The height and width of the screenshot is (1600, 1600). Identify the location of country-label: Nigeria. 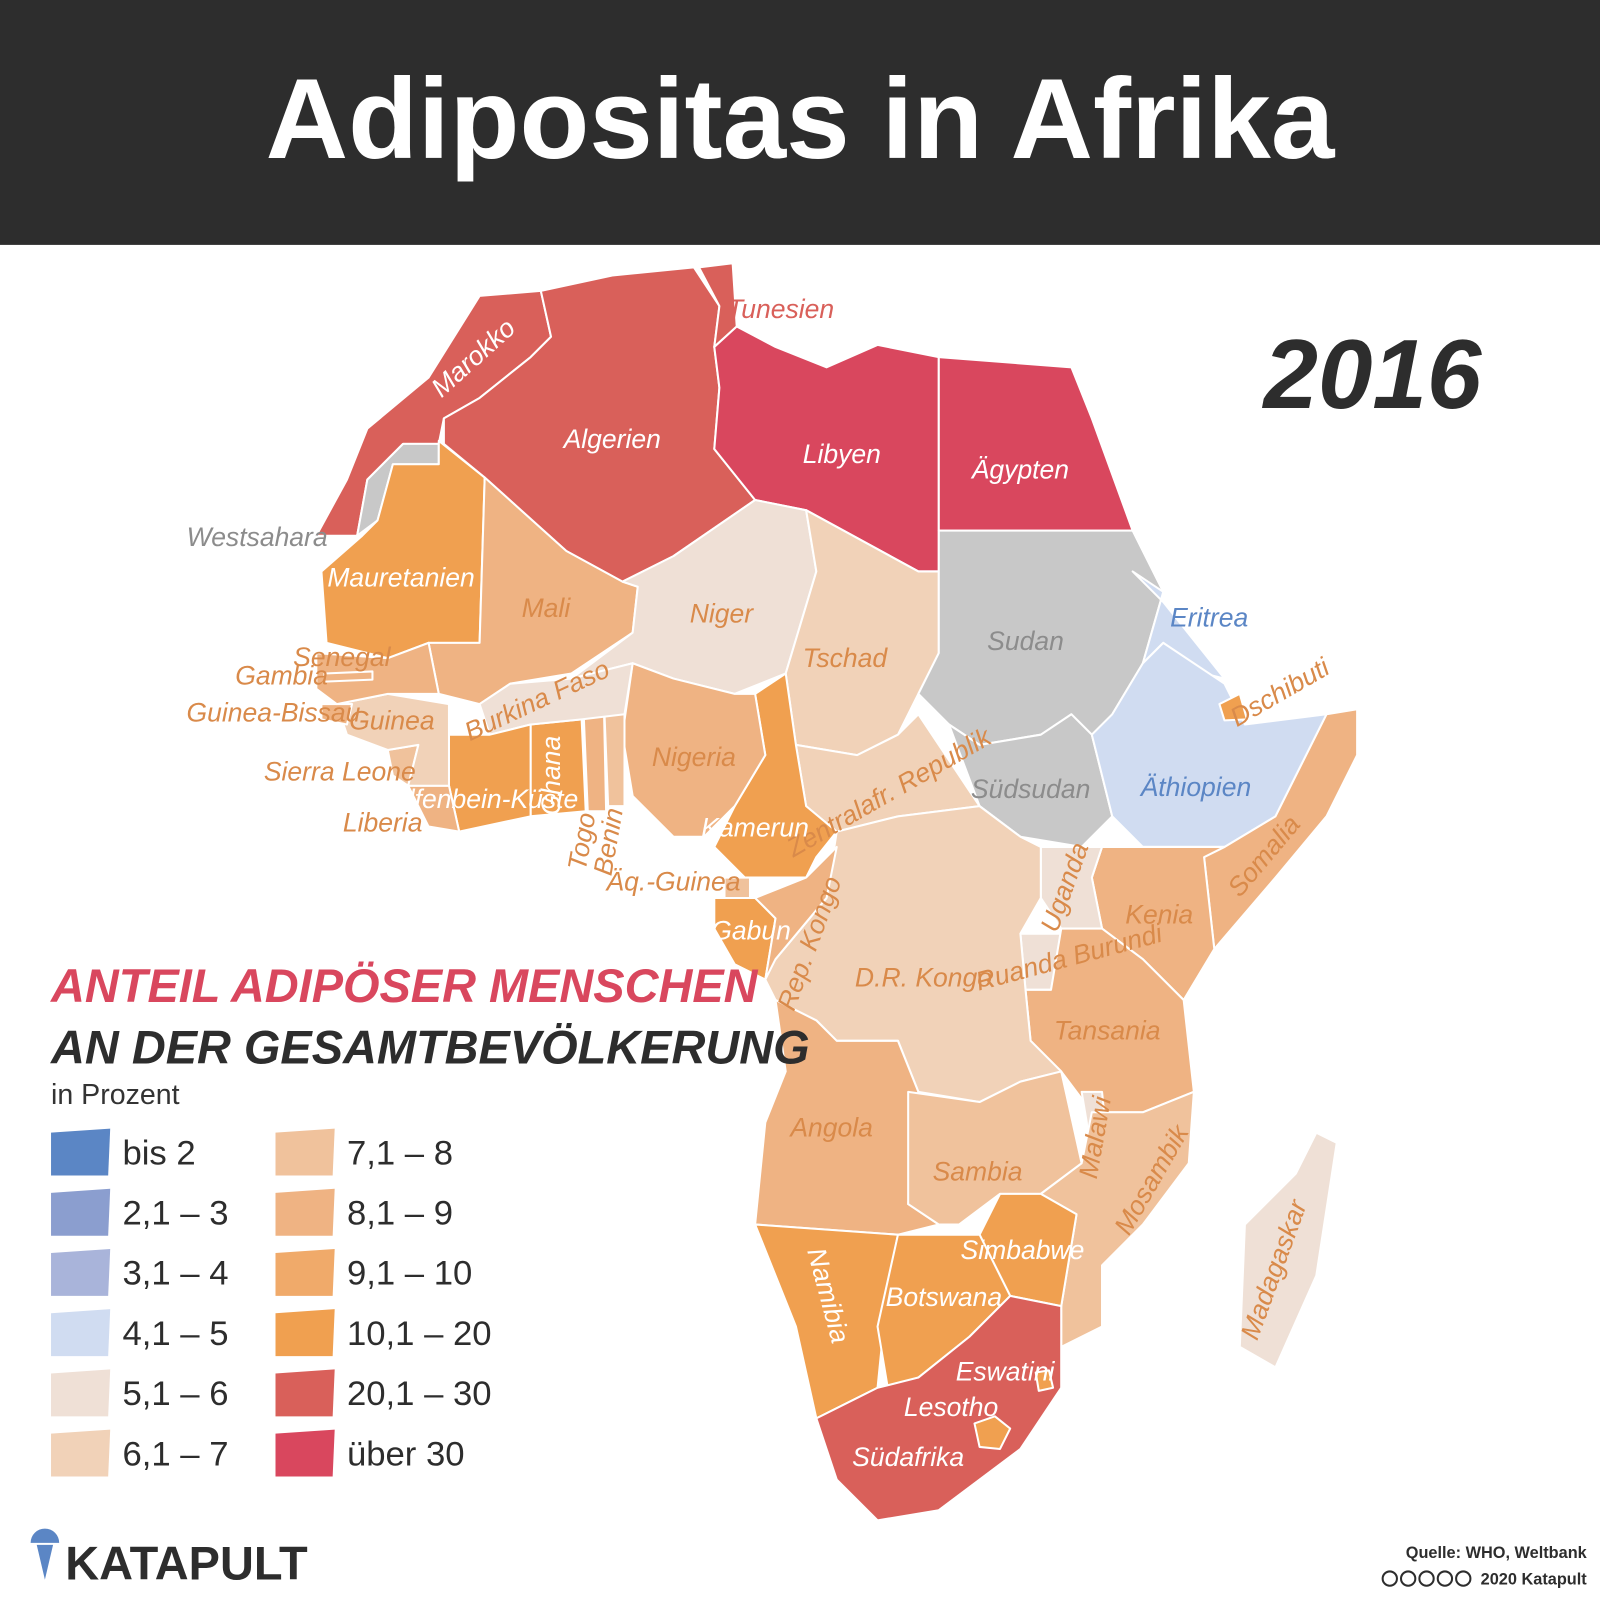
(694, 757).